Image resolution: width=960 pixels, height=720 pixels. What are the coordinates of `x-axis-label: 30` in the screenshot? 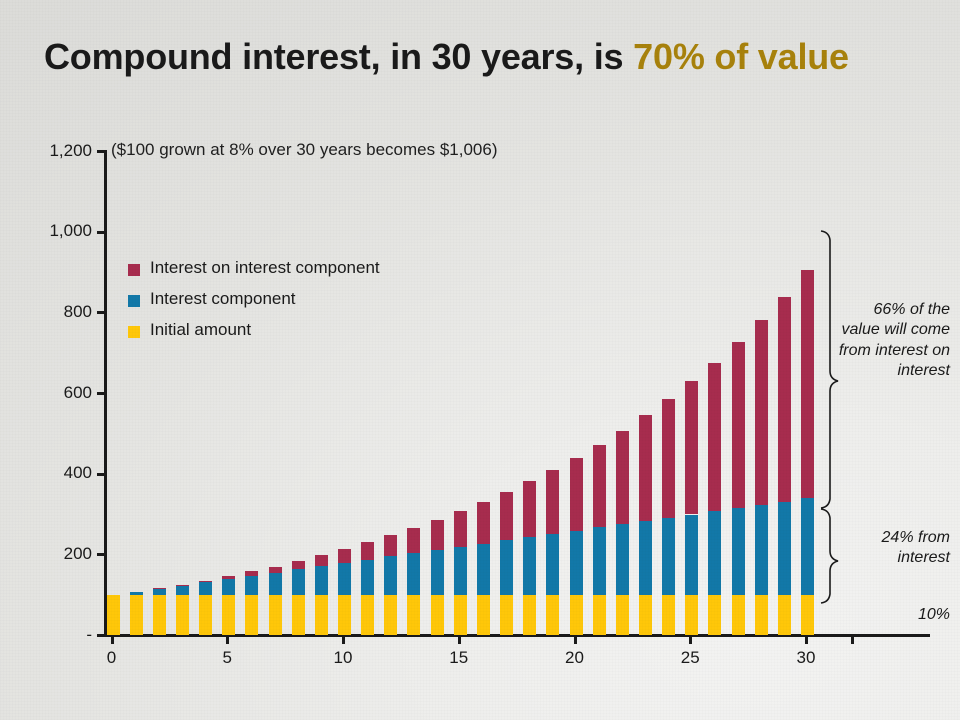 It's located at (806, 657).